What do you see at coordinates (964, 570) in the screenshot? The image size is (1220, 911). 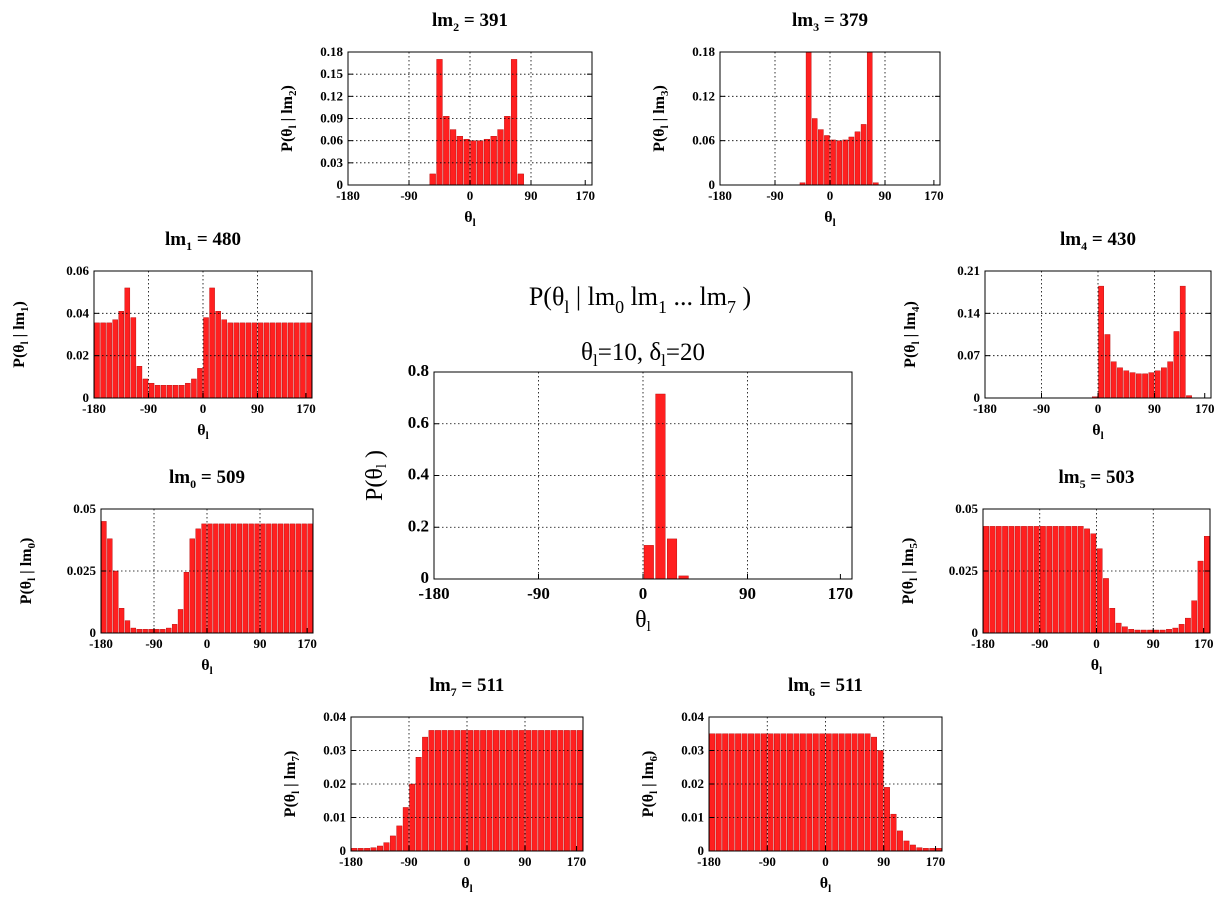 I see `y-tick-label: 0.025` at bounding box center [964, 570].